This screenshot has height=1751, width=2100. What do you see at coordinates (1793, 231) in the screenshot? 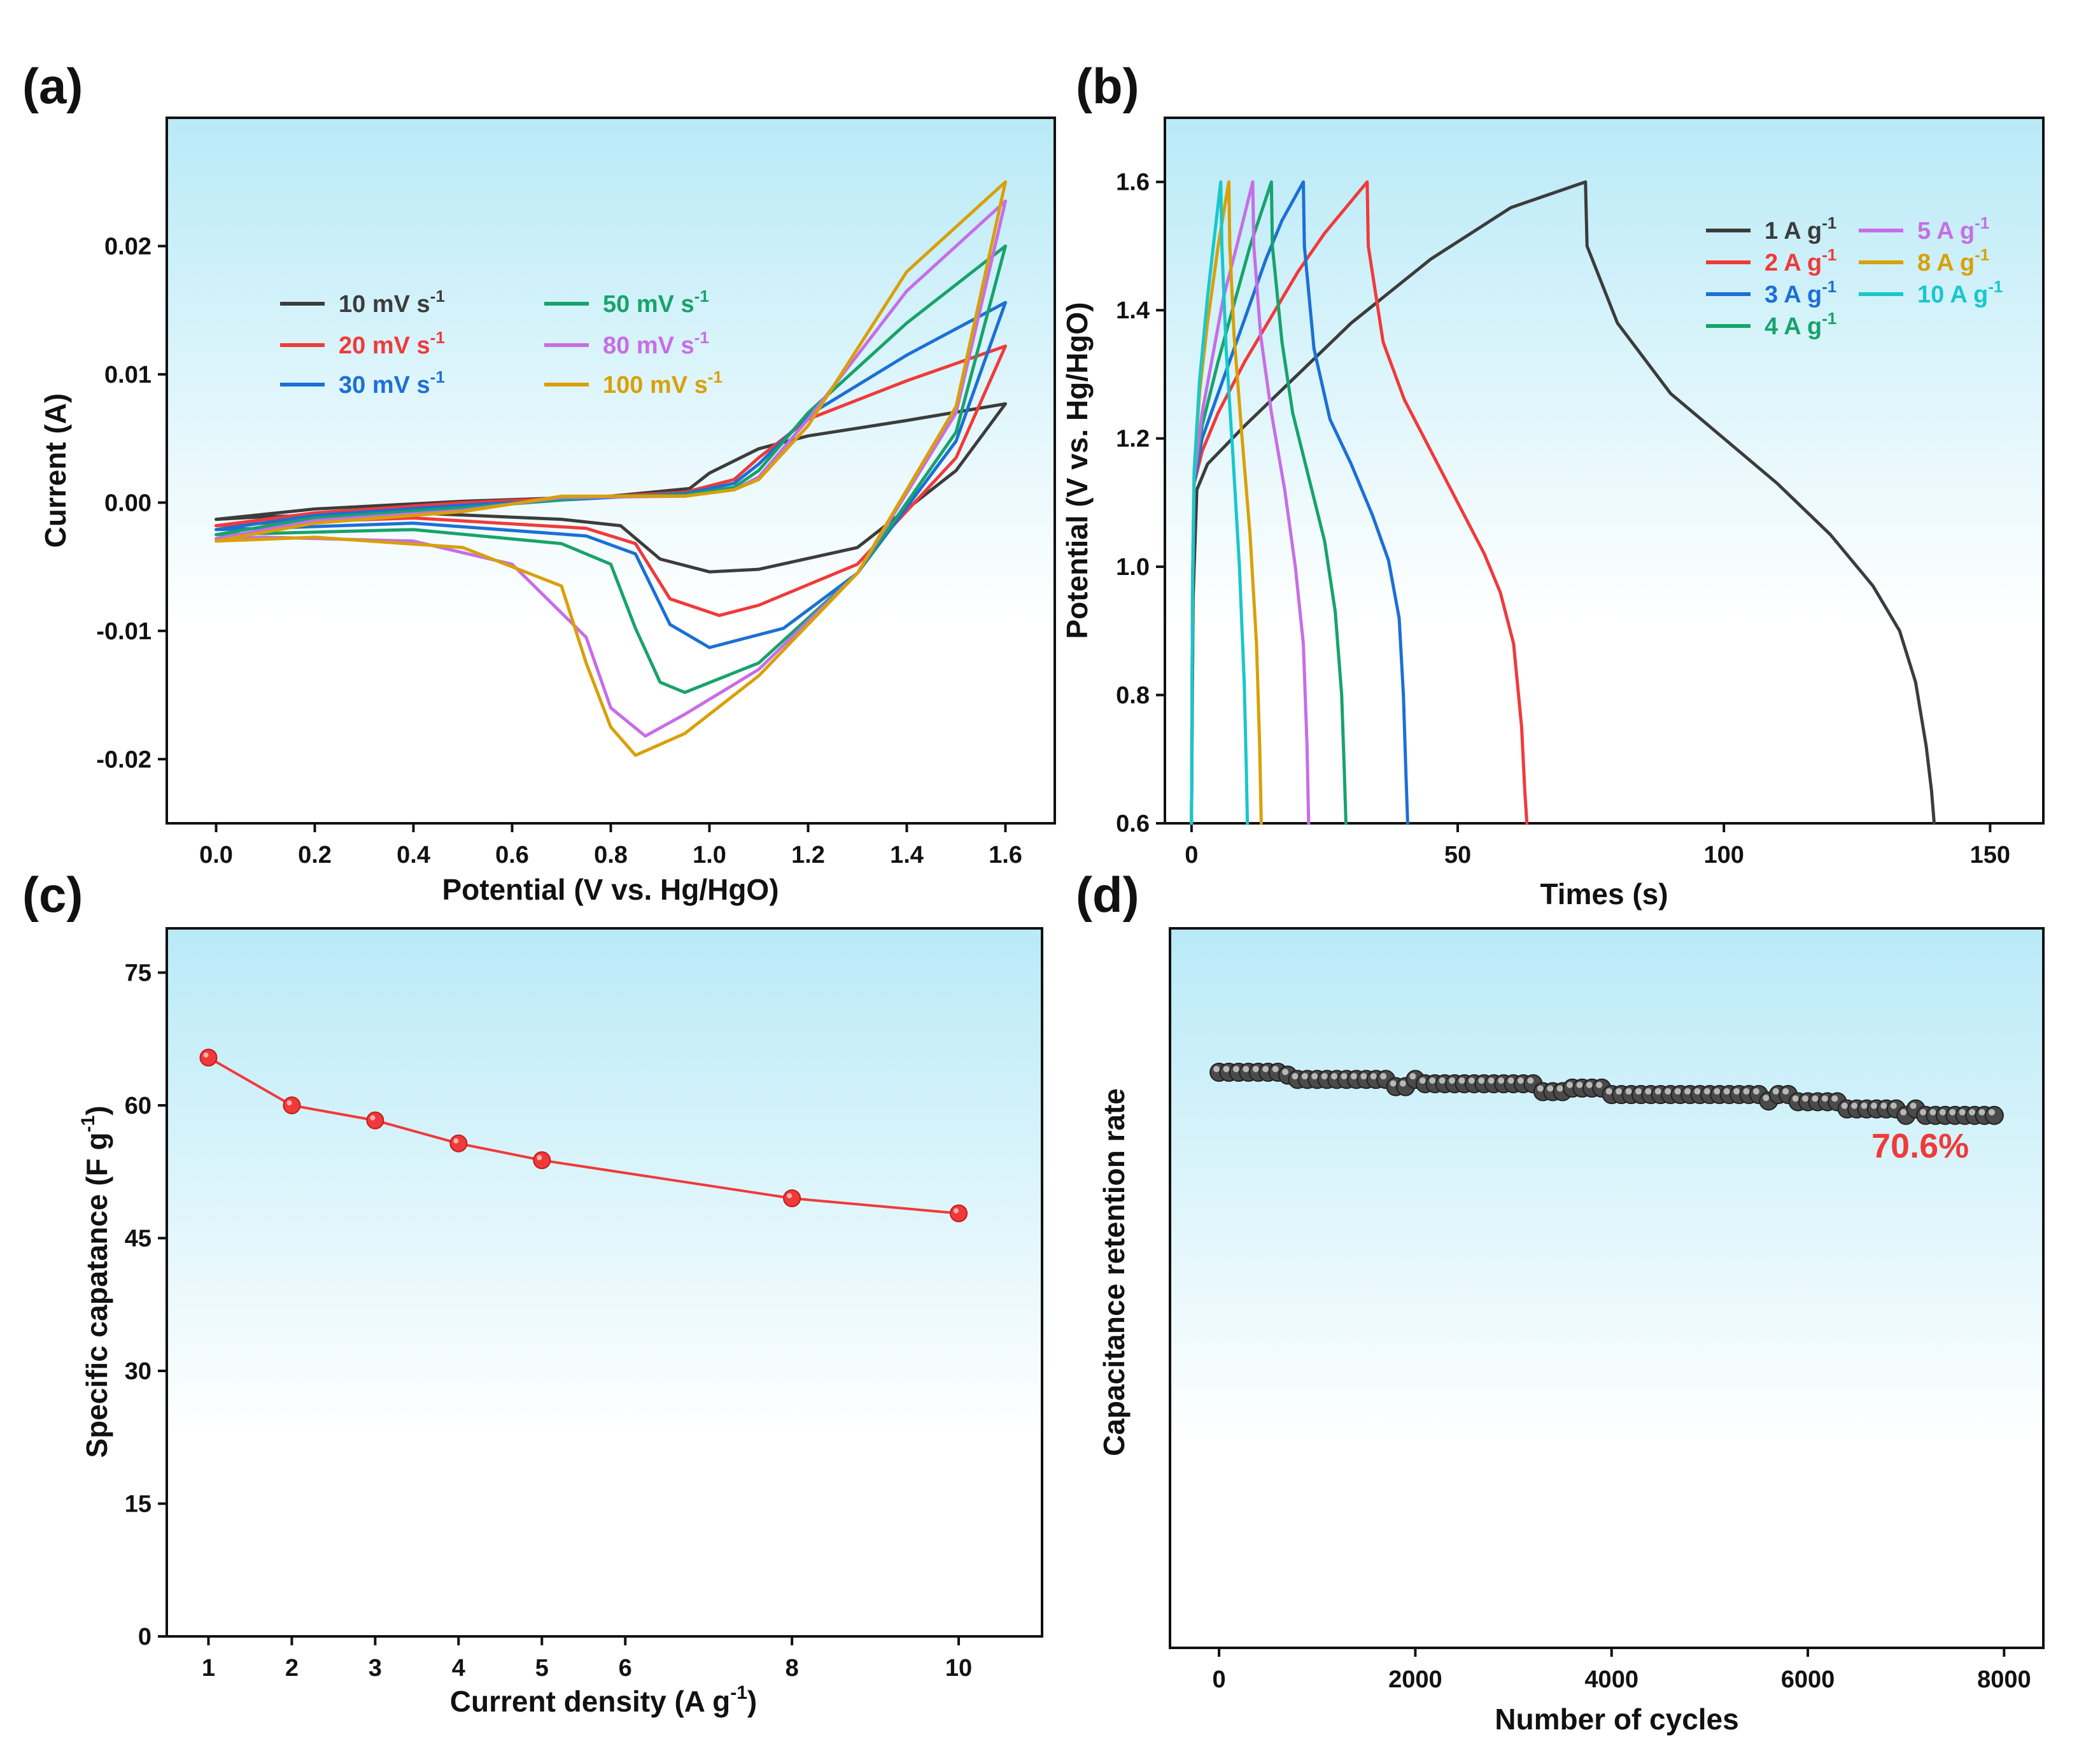
I see `panel-b-legend-text: 1 A g` at bounding box center [1793, 231].